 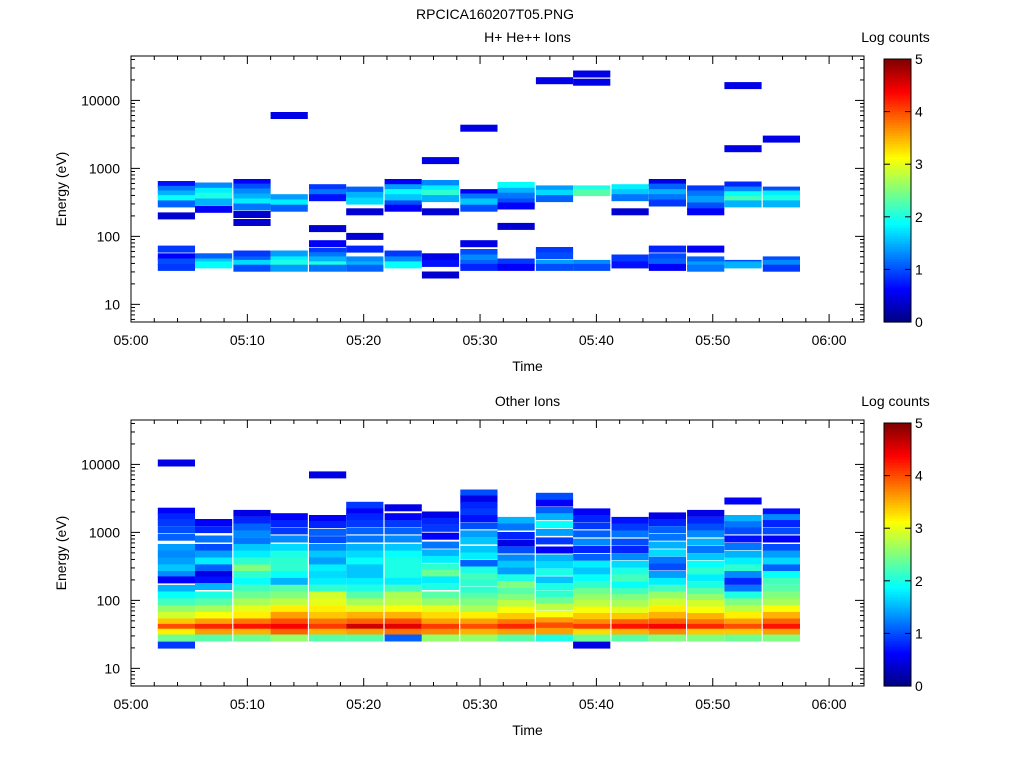 I want to click on colorbar-label: Log counts, so click(x=895, y=37).